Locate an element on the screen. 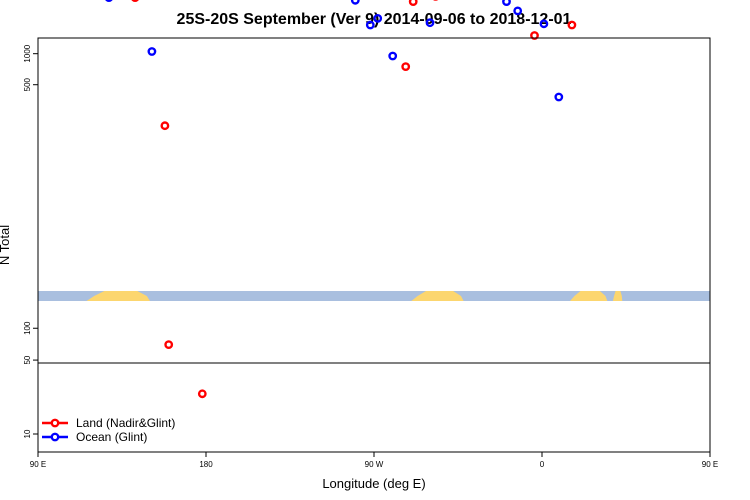  ocean-strip is located at coordinates (374, 296).